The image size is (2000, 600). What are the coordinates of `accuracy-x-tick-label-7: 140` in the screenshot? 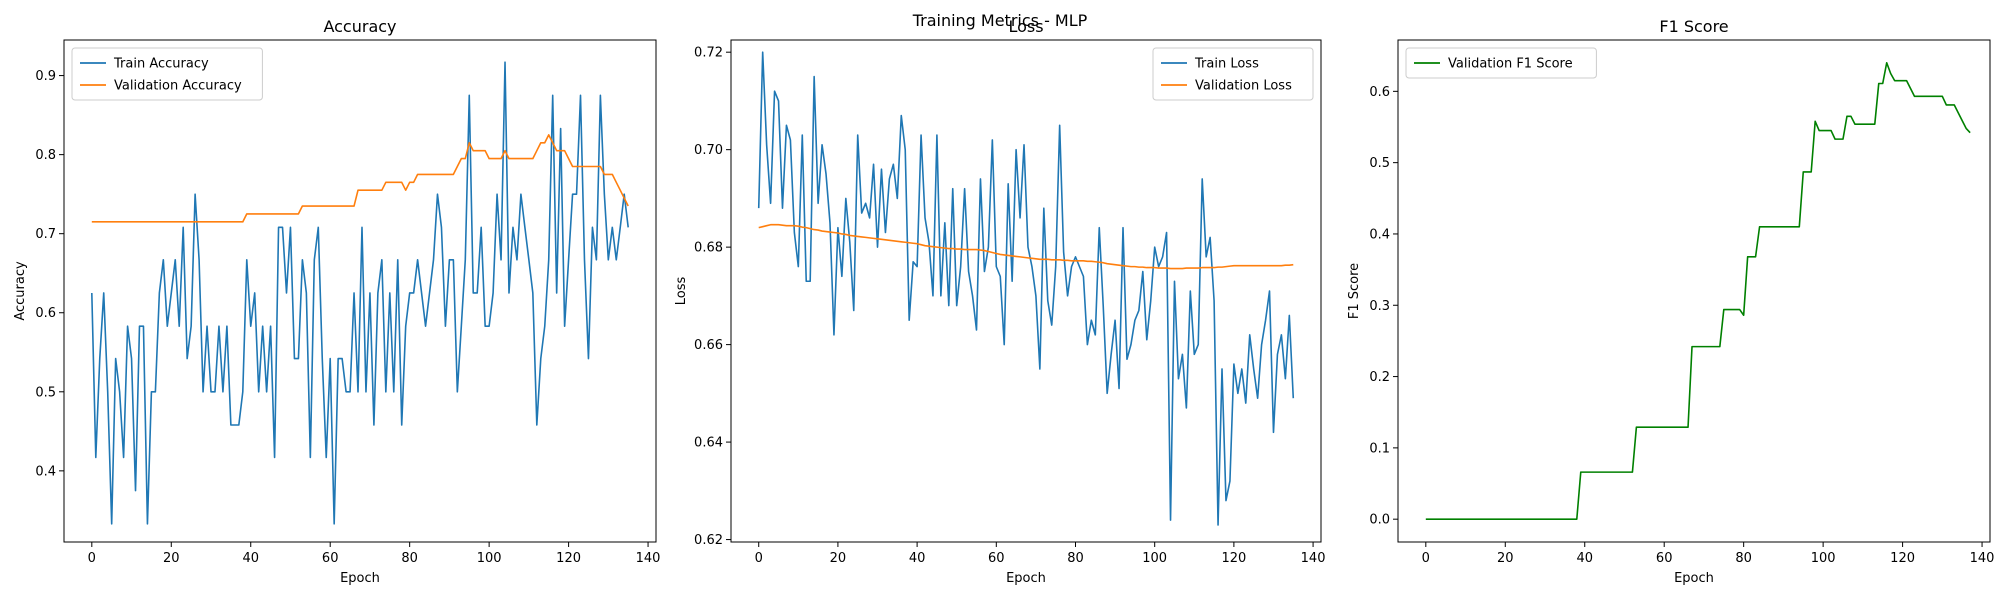 It's located at (648, 558).